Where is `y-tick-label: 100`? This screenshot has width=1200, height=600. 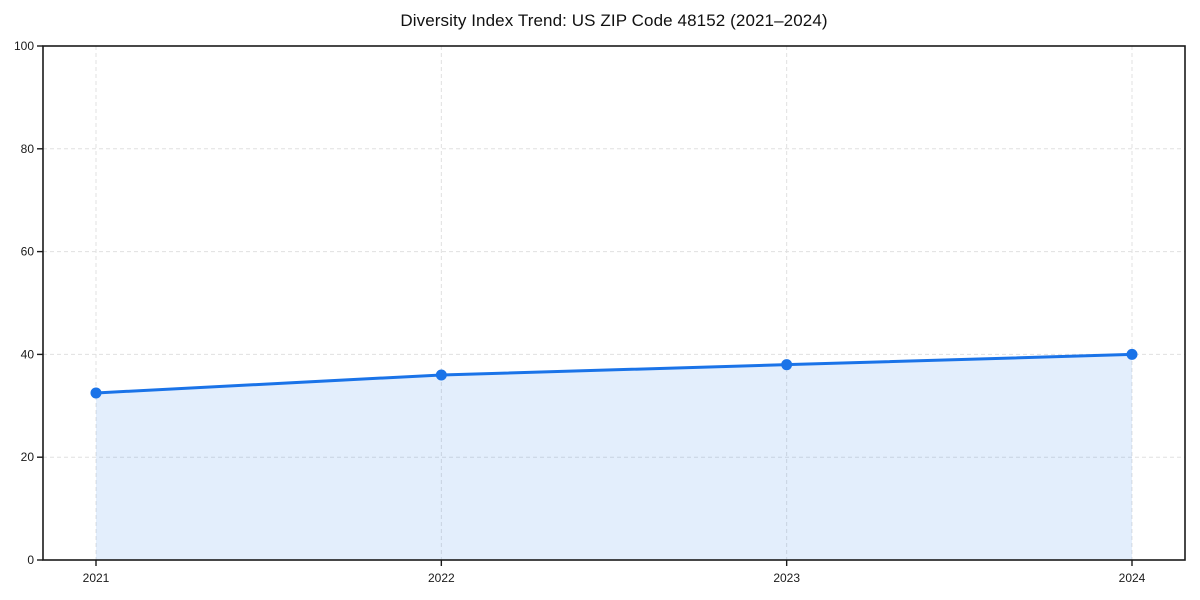 y-tick-label: 100 is located at coordinates (24, 46).